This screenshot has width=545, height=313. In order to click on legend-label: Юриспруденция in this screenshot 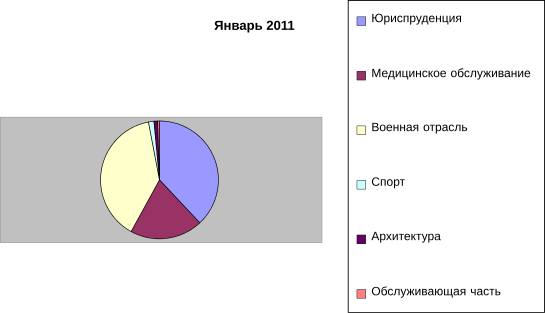, I will do `click(417, 19)`.